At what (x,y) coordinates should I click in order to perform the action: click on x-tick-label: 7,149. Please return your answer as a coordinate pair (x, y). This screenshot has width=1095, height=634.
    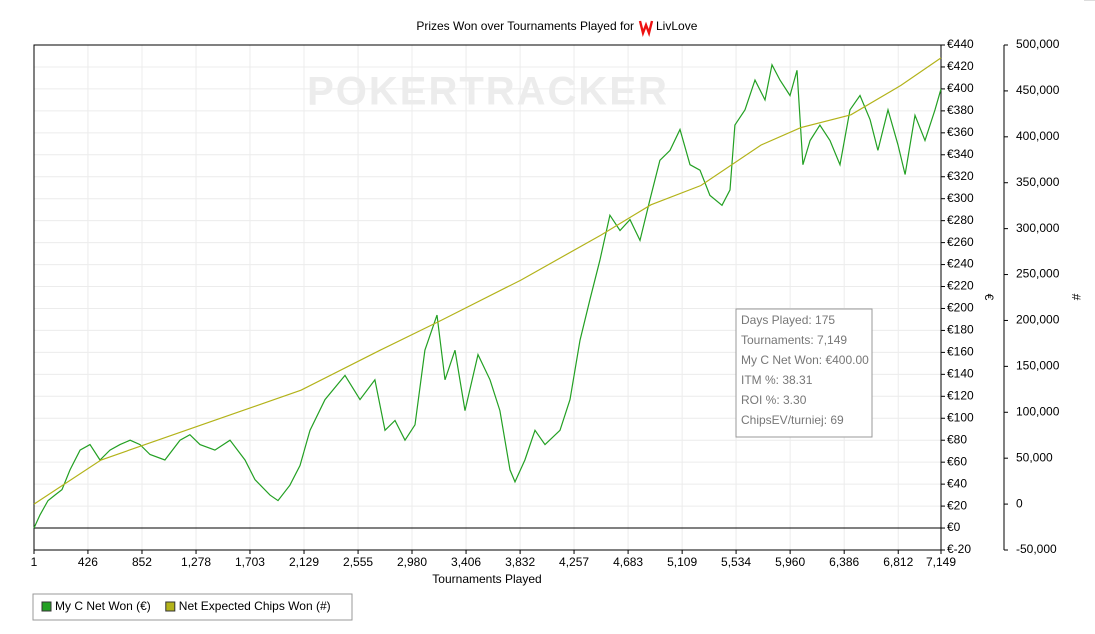
    Looking at the image, I should click on (941, 562).